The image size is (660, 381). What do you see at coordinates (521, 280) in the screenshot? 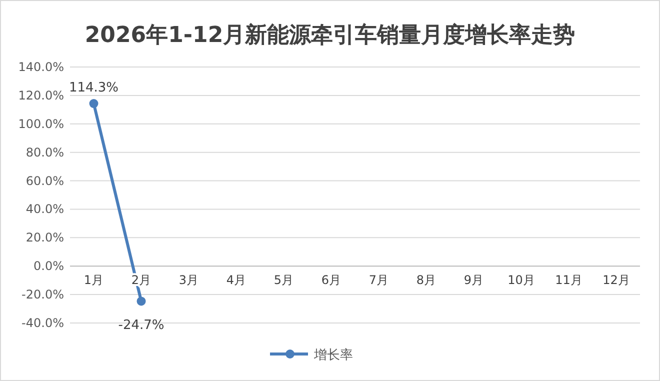
I see `x-tick-label: 10月` at bounding box center [521, 280].